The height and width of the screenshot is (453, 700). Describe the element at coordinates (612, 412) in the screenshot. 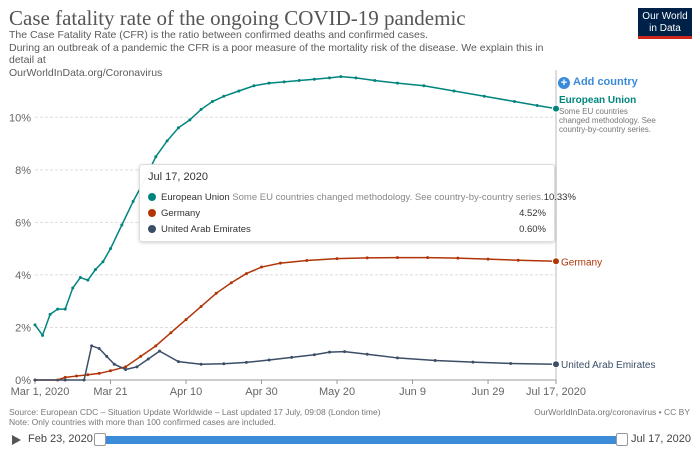

I see `footer-link: OurWorldInData.org/coronavirus • CC BY` at that location.